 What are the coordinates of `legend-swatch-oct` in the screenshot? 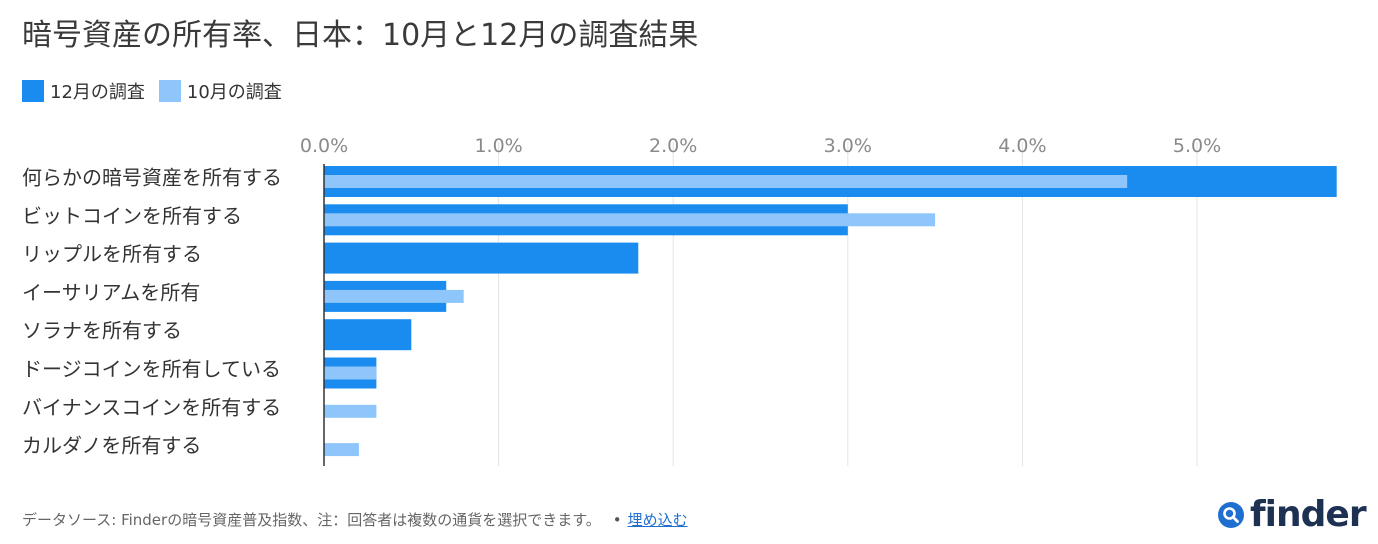 It's located at (169, 91).